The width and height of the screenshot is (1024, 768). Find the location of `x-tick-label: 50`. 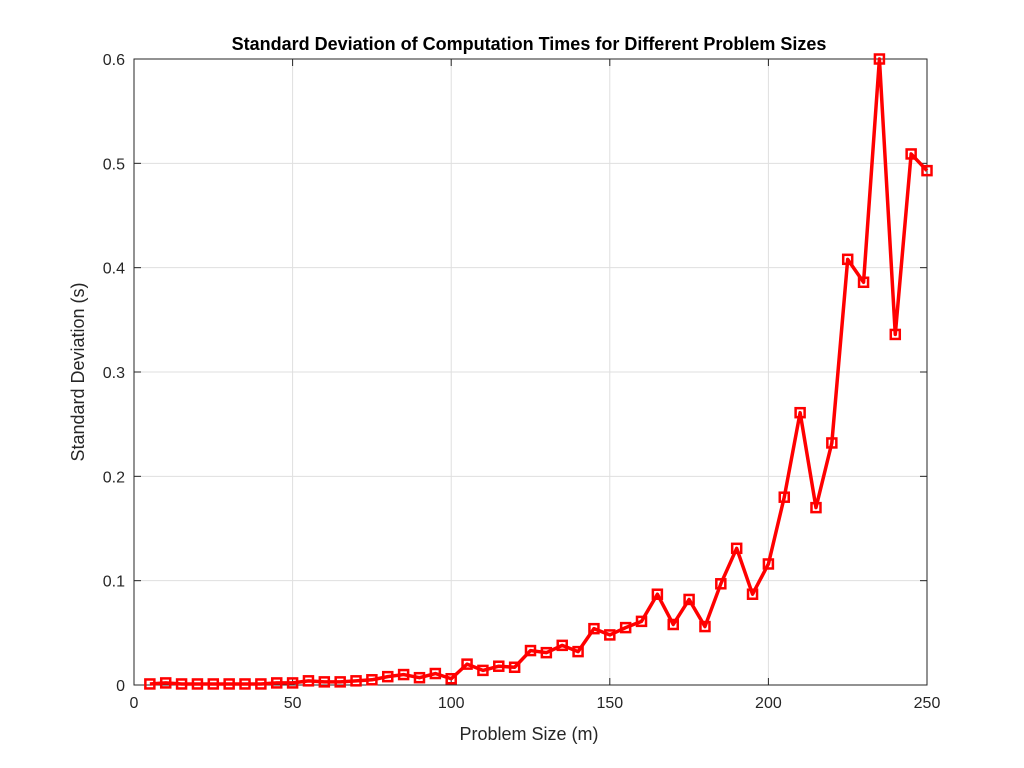

x-tick-label: 50 is located at coordinates (293, 703).